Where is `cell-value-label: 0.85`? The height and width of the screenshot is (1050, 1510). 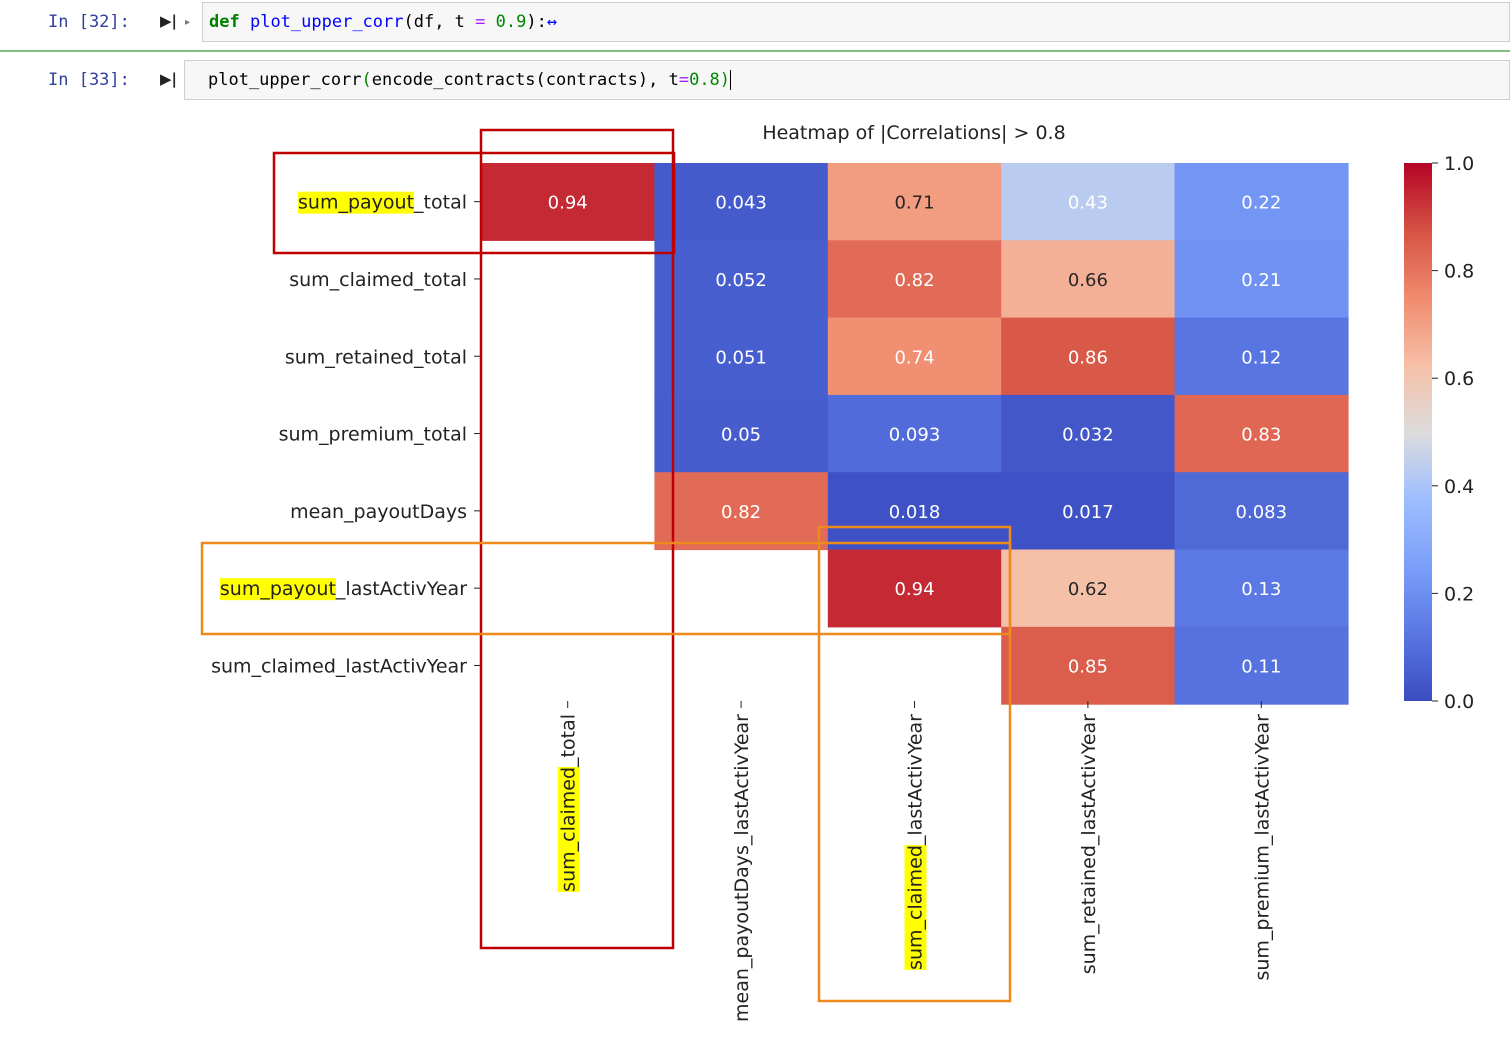
cell-value-label: 0.85 is located at coordinates (1088, 666).